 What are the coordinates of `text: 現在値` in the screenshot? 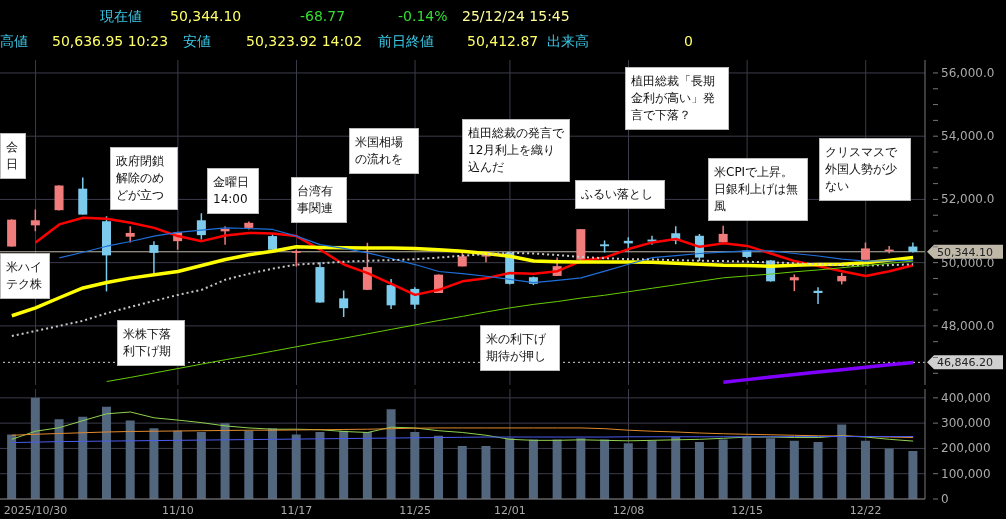 It's located at (121, 17).